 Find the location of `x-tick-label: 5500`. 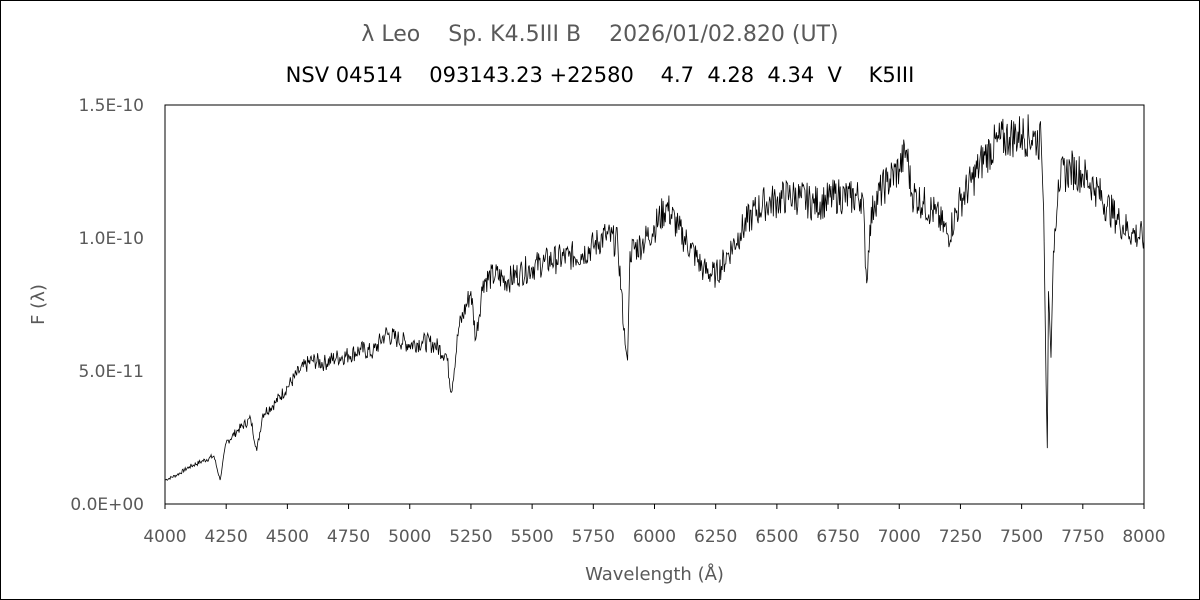

x-tick-label: 5500 is located at coordinates (531, 537).